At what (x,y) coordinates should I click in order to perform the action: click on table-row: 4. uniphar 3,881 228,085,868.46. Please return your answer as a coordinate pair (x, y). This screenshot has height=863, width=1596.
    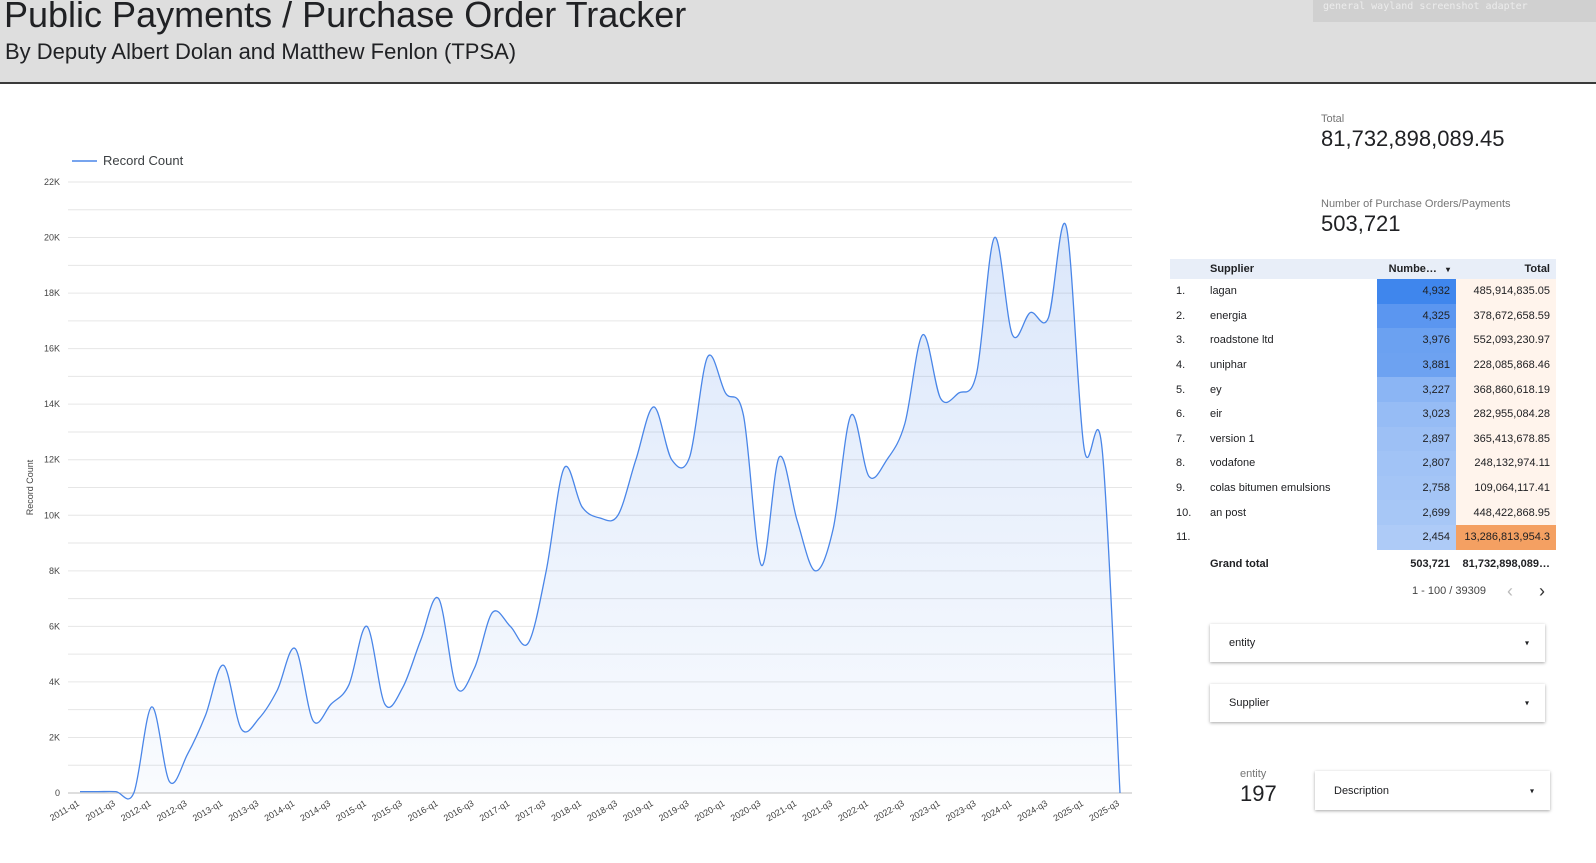
    Looking at the image, I should click on (1363, 365).